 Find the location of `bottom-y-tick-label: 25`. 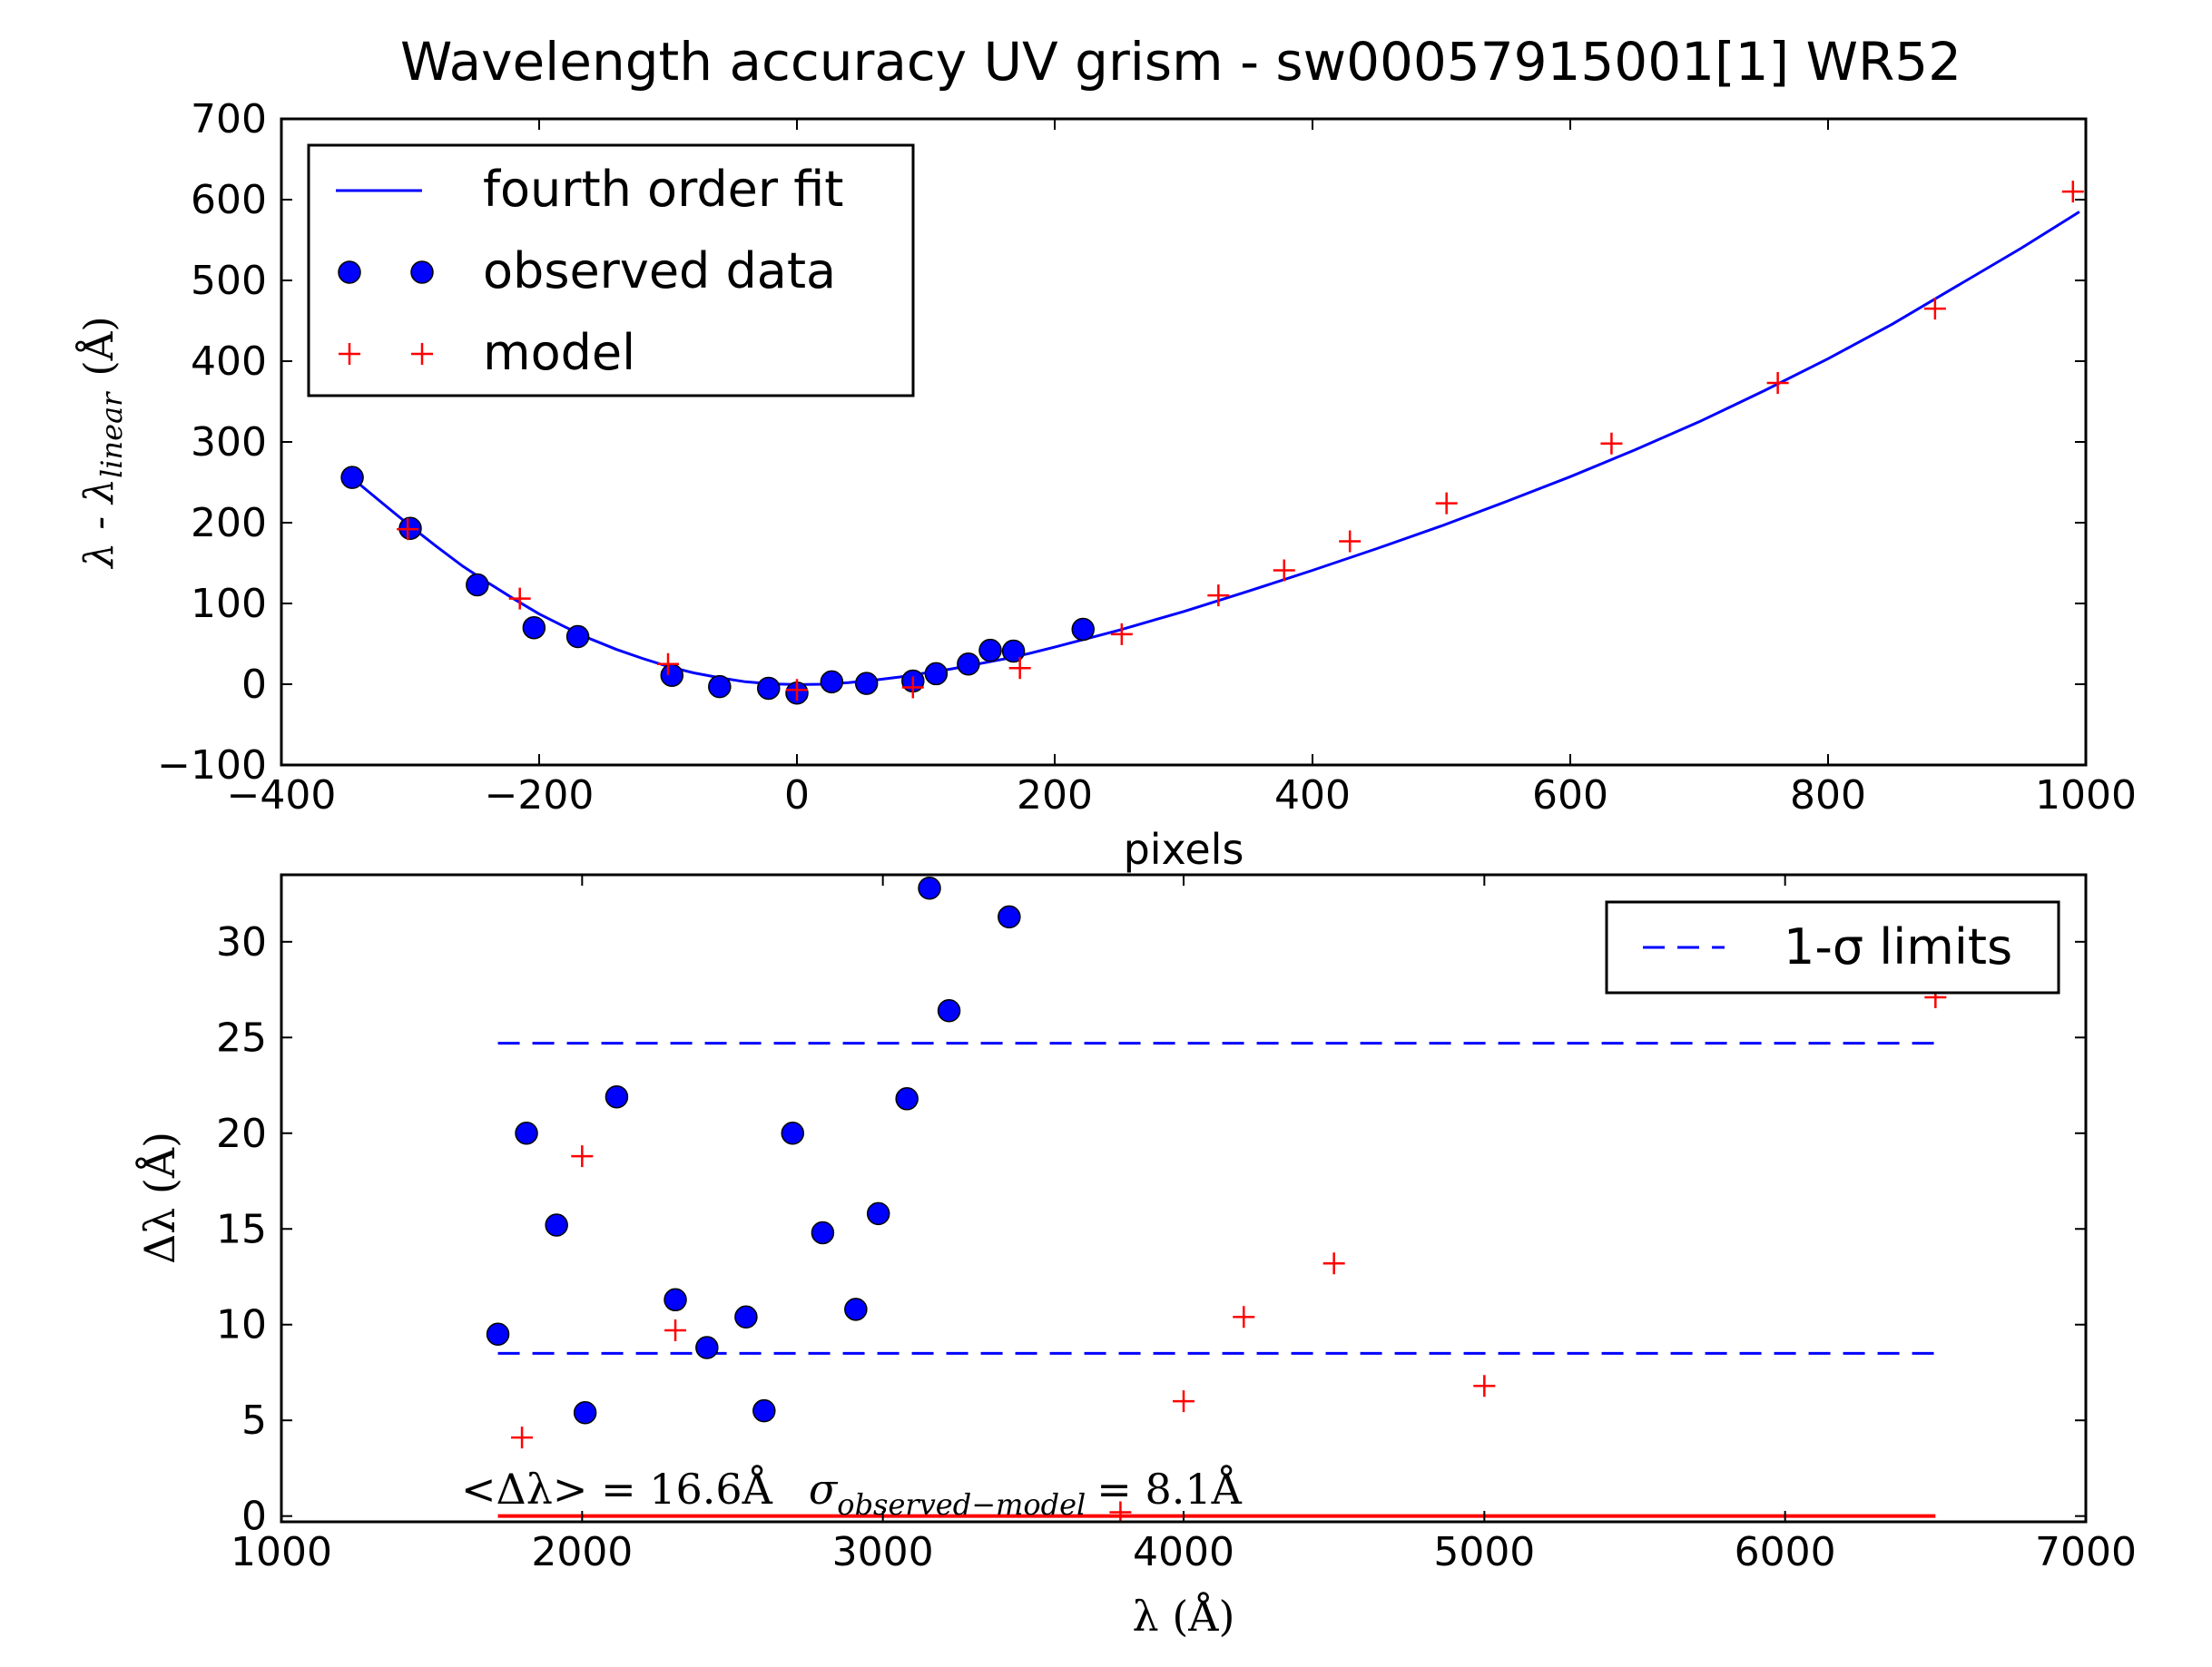

bottom-y-tick-label: 25 is located at coordinates (241, 1038).